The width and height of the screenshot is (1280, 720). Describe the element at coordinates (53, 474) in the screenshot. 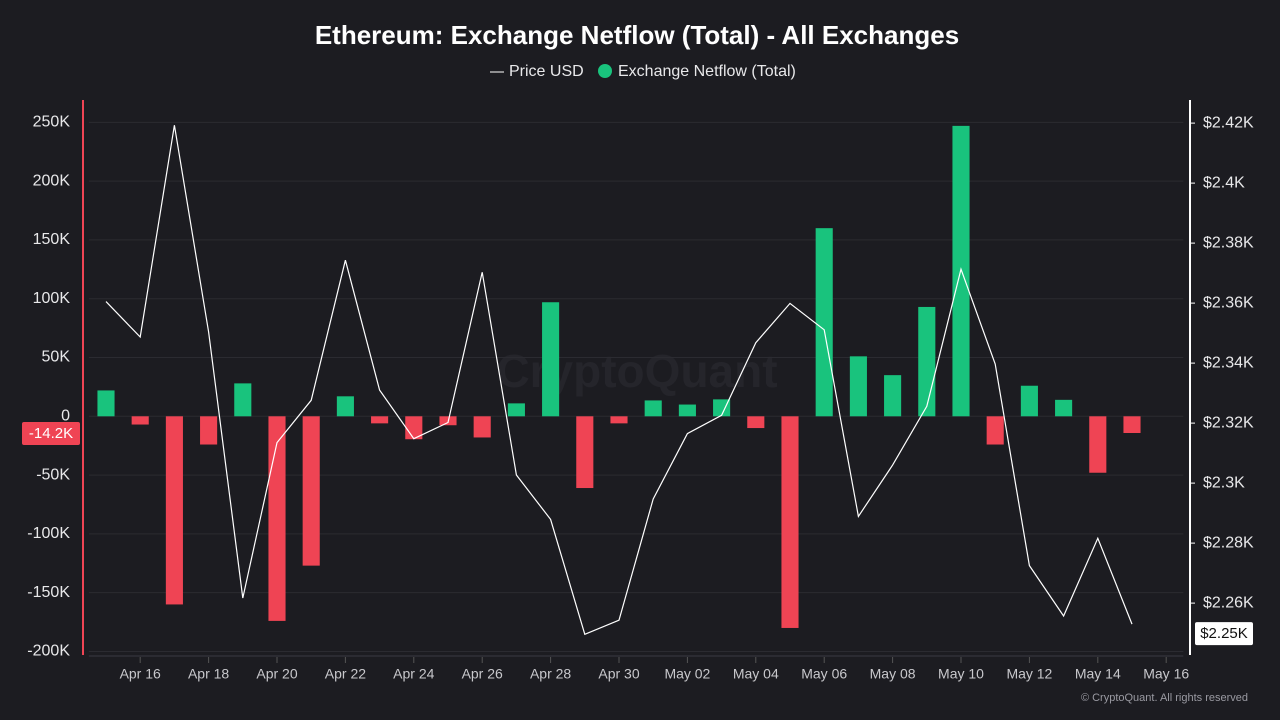

I see `y-tick-label: -50K` at that location.